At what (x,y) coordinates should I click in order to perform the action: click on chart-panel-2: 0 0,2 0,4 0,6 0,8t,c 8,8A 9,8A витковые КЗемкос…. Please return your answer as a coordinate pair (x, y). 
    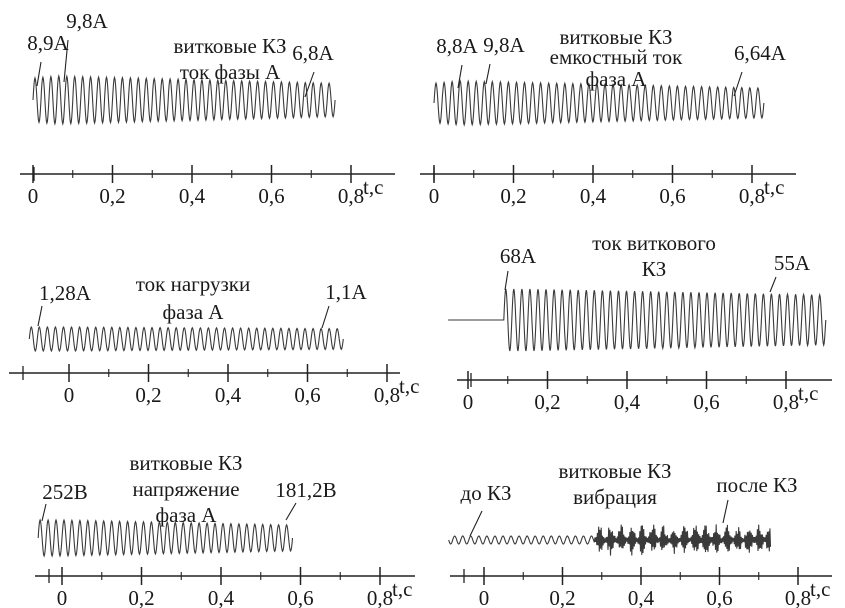
    Looking at the image, I should click on (608, 116).